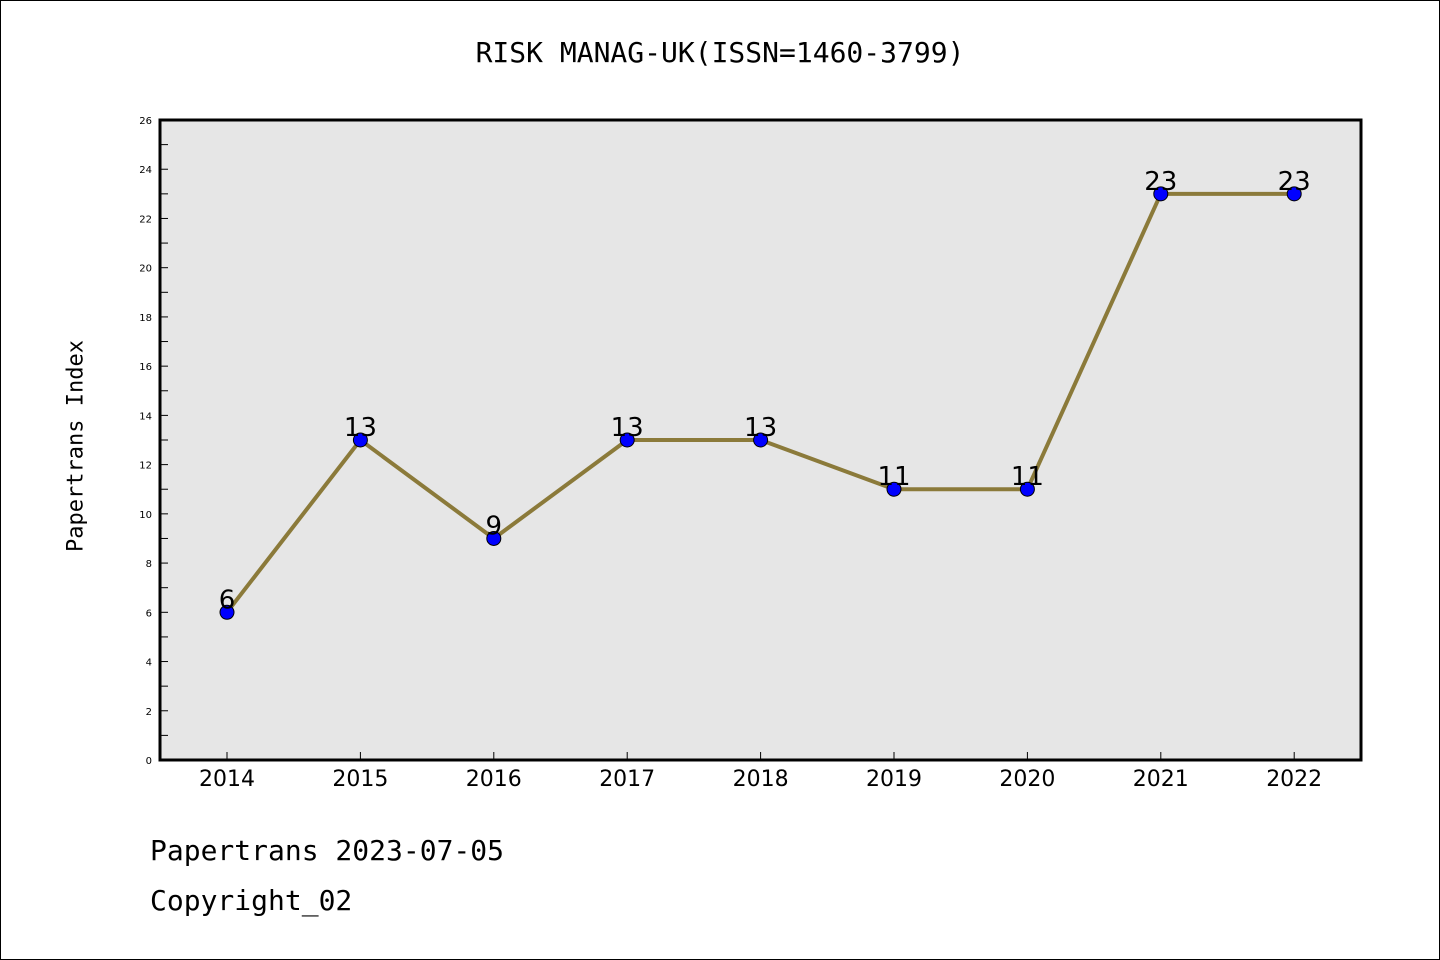  What do you see at coordinates (894, 779) in the screenshot?
I see `x-tick-label: 2019` at bounding box center [894, 779].